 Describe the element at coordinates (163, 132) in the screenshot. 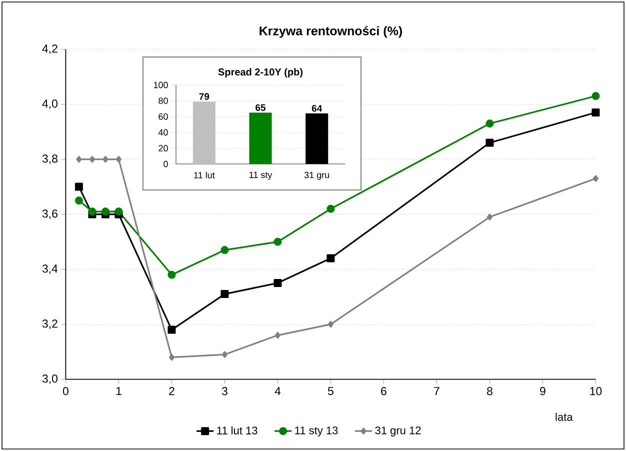

I see `y-tick-label: 40` at that location.